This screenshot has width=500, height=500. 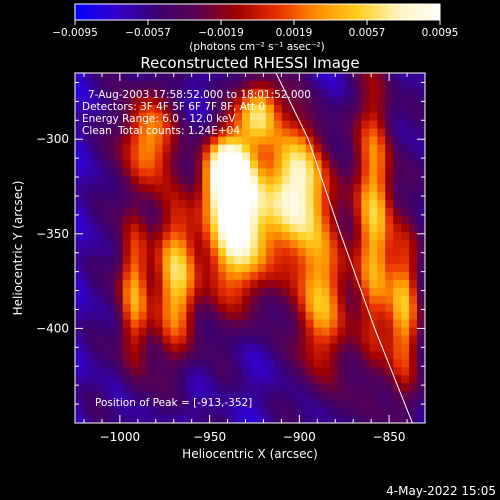 What do you see at coordinates (52, 328) in the screenshot?
I see `y-tick-label: −400` at bounding box center [52, 328].